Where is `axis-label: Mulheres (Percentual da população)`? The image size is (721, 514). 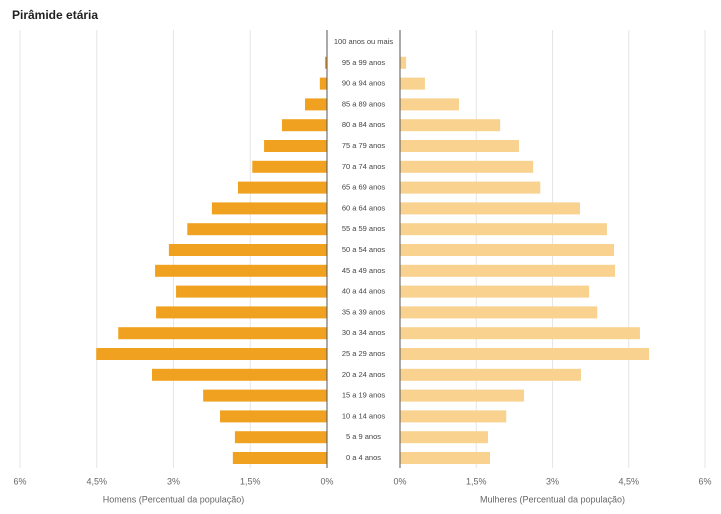 axis-label: Mulheres (Percentual da população) is located at coordinates (552, 499).